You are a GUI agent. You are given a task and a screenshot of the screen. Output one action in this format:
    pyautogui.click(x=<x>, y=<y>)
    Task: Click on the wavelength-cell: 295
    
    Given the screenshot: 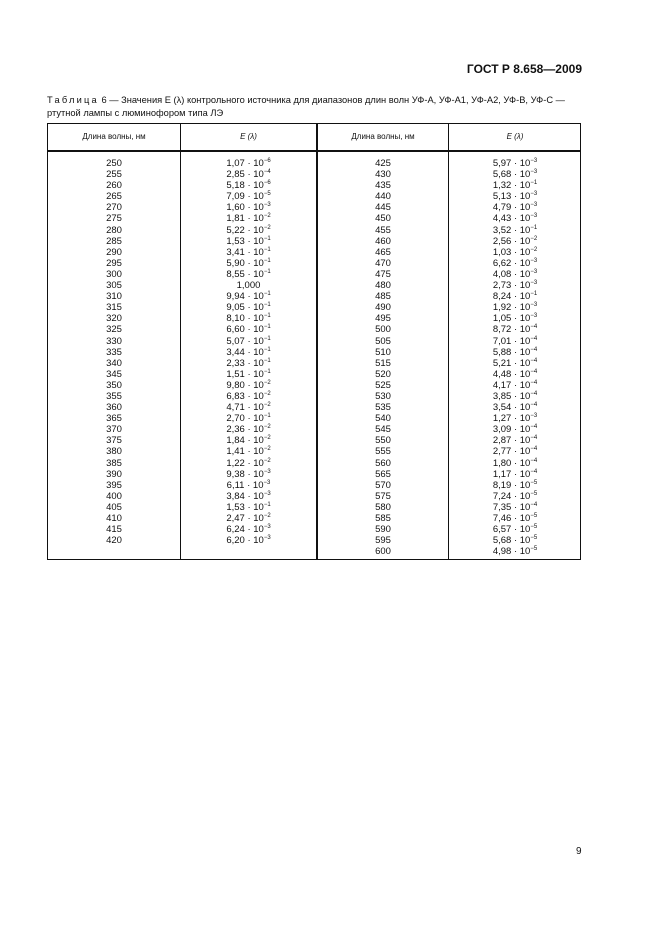 What is the action you would take?
    pyautogui.click(x=114, y=263)
    